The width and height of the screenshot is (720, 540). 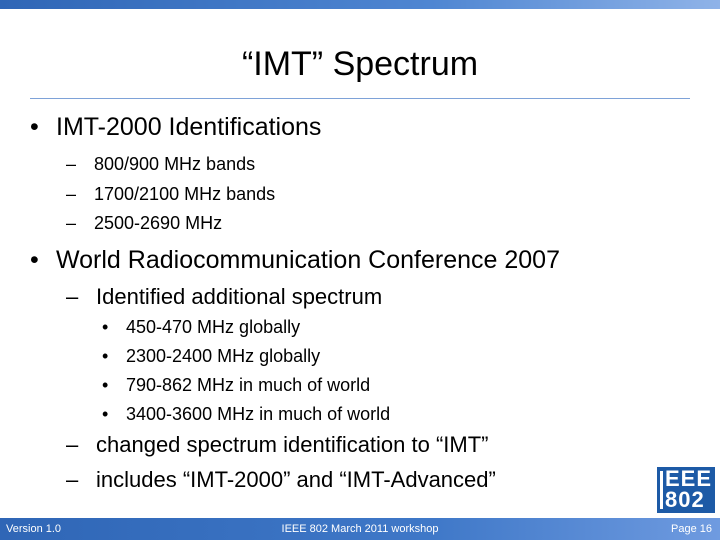 What do you see at coordinates (360, 64) in the screenshot?
I see `slide-title: “IMT” Spectrum` at bounding box center [360, 64].